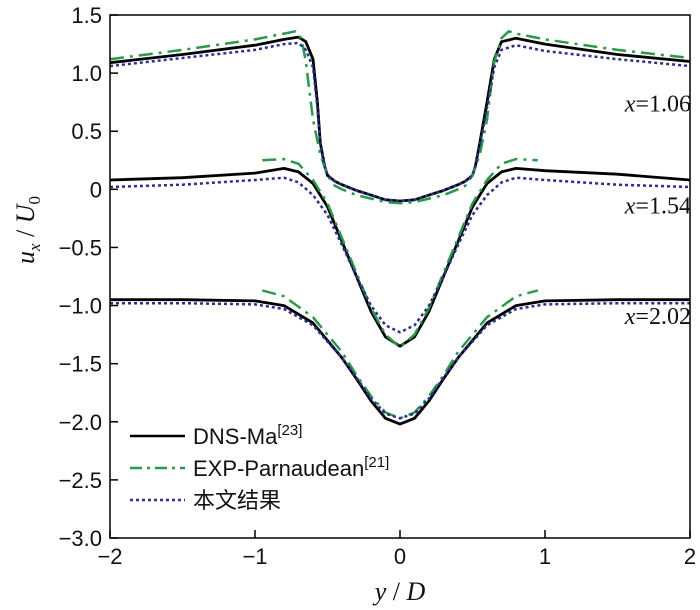 The width and height of the screenshot is (700, 610). I want to click on profile-location-label: x=1.54, so click(657, 207).